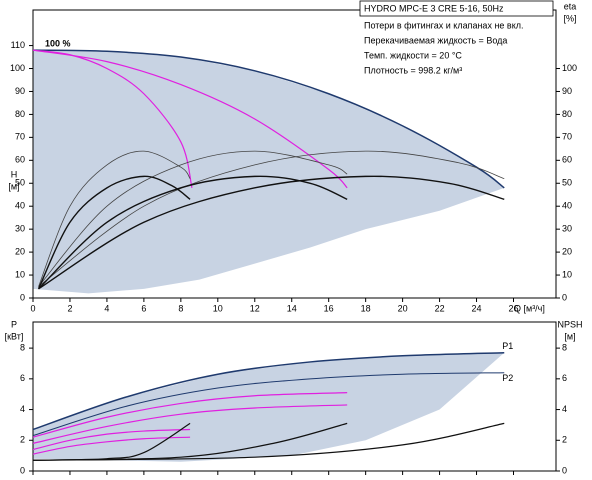 The image size is (592, 480). I want to click on note: Потери в фитингах и клапанах не вкл., so click(444, 25).